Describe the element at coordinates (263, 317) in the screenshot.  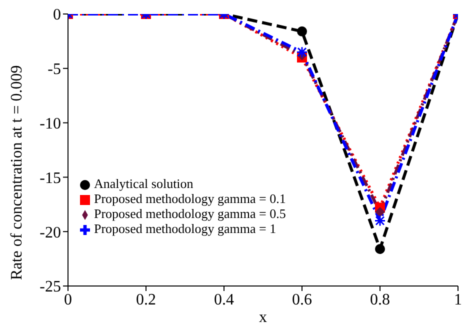
I see `x-axis-title: x` at that location.